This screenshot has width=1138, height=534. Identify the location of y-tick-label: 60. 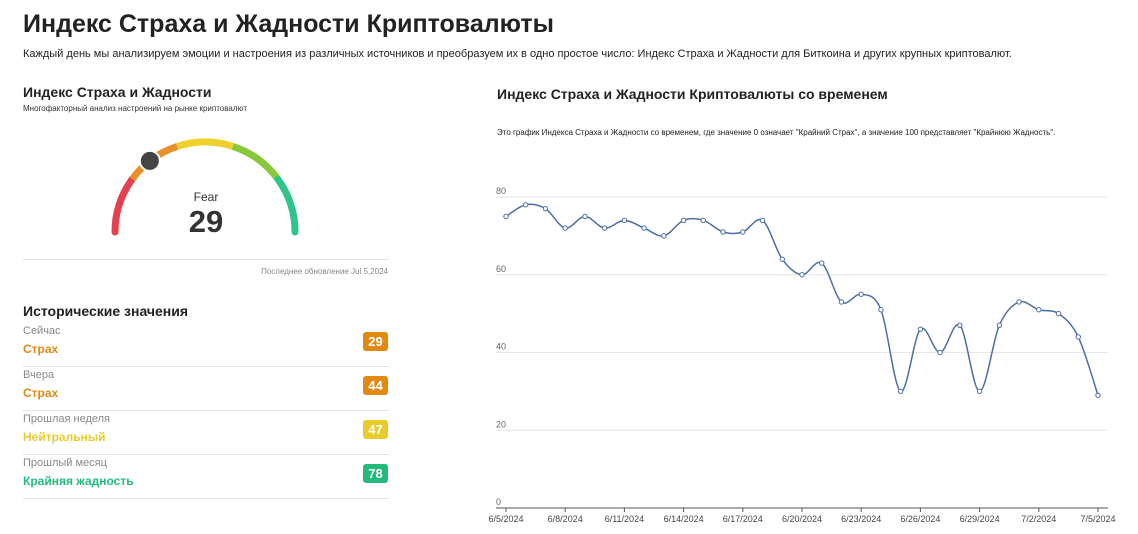
(501, 269).